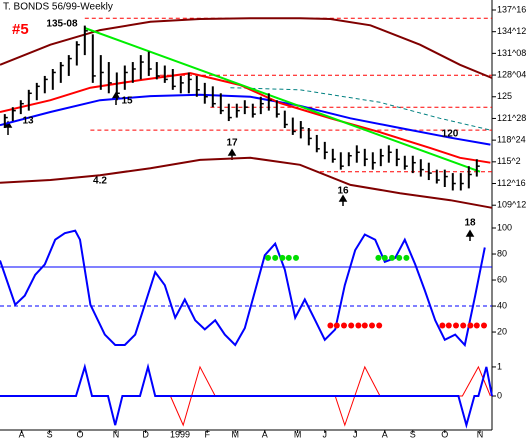 The image size is (528, 441). I want to click on y-tick-label: 80, so click(502, 253).